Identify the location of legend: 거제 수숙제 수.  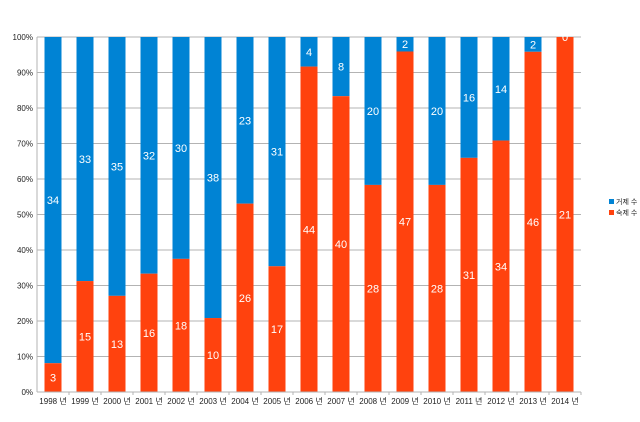
(623, 207).